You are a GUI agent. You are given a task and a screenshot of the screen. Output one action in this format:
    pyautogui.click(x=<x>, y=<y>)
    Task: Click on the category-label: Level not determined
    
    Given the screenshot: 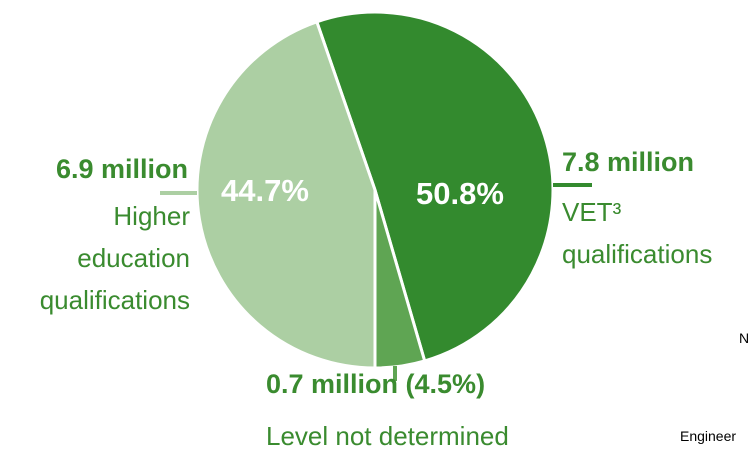 What is the action you would take?
    pyautogui.click(x=387, y=436)
    